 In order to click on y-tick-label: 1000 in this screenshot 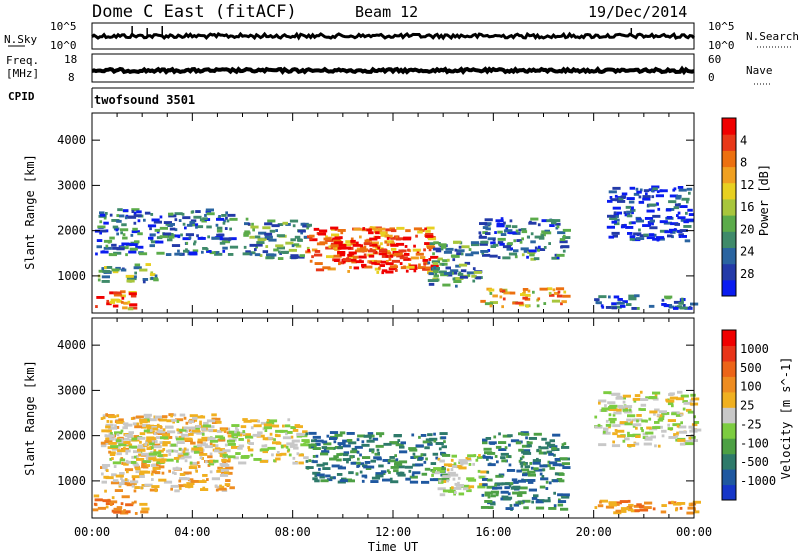, I will do `click(71, 276)`.